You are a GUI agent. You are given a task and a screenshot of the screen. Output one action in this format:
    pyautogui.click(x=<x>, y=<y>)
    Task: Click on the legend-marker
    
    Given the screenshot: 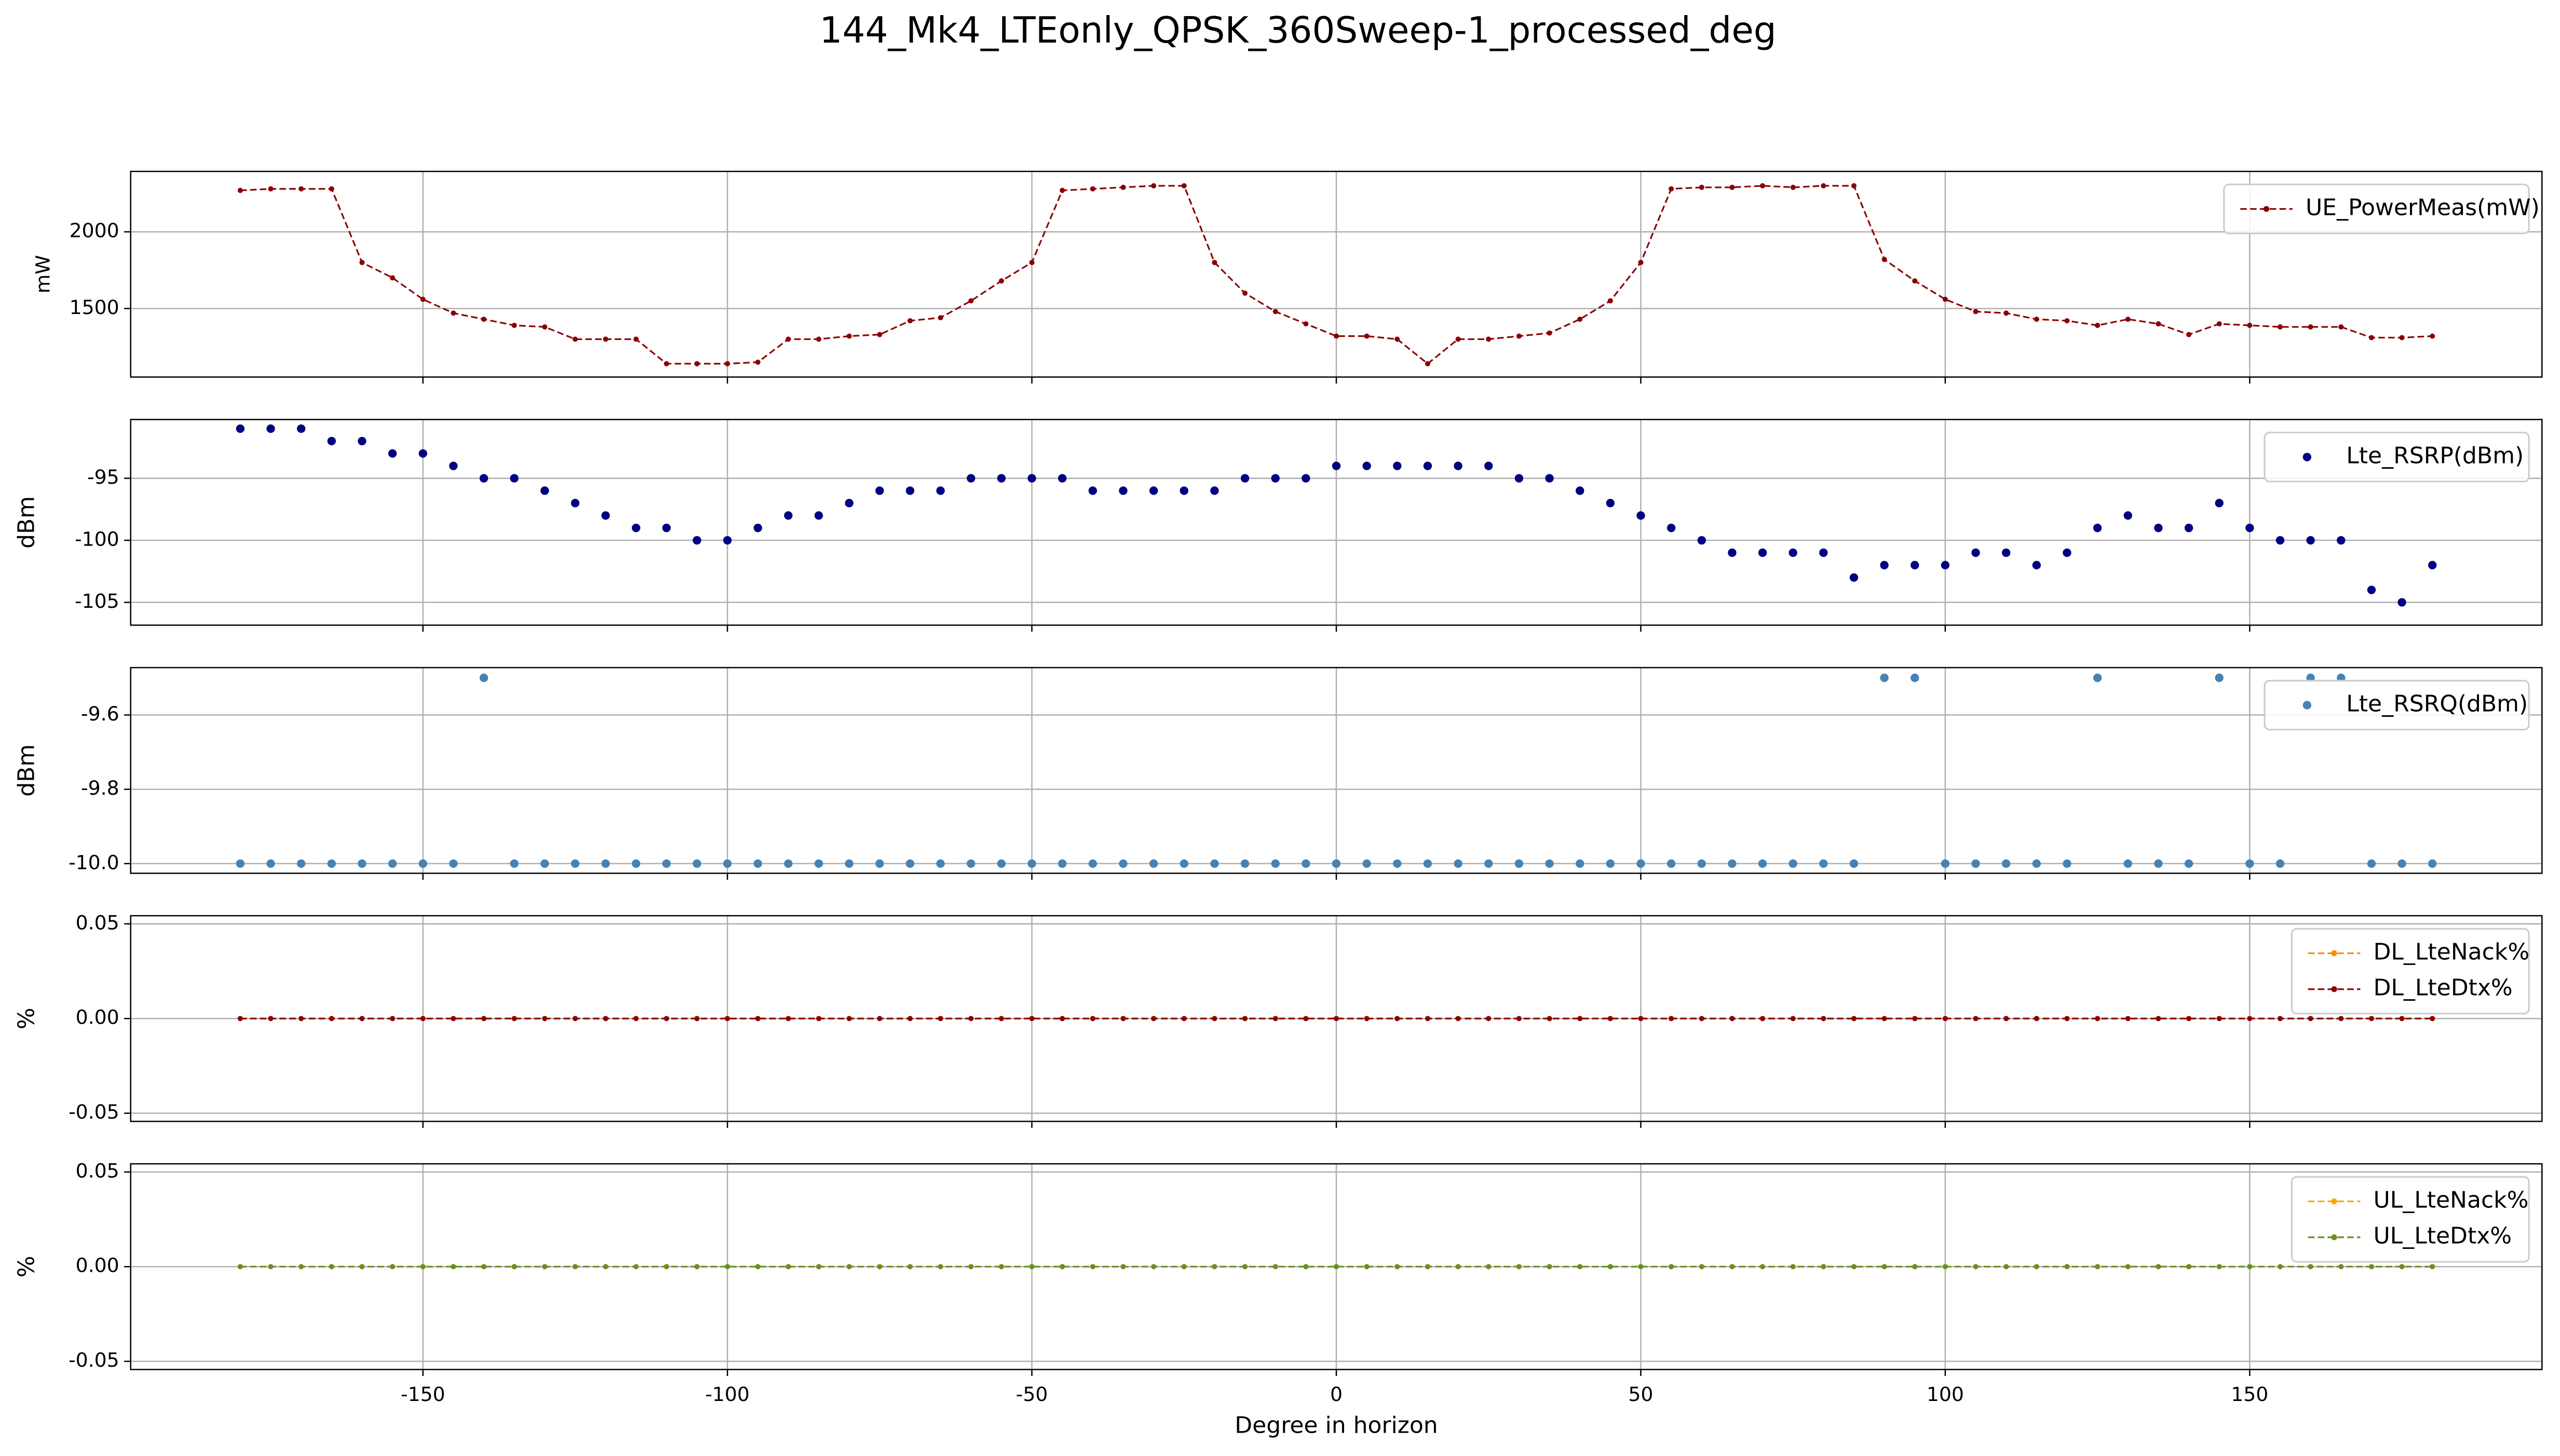 What is the action you would take?
    pyautogui.click(x=2306, y=457)
    